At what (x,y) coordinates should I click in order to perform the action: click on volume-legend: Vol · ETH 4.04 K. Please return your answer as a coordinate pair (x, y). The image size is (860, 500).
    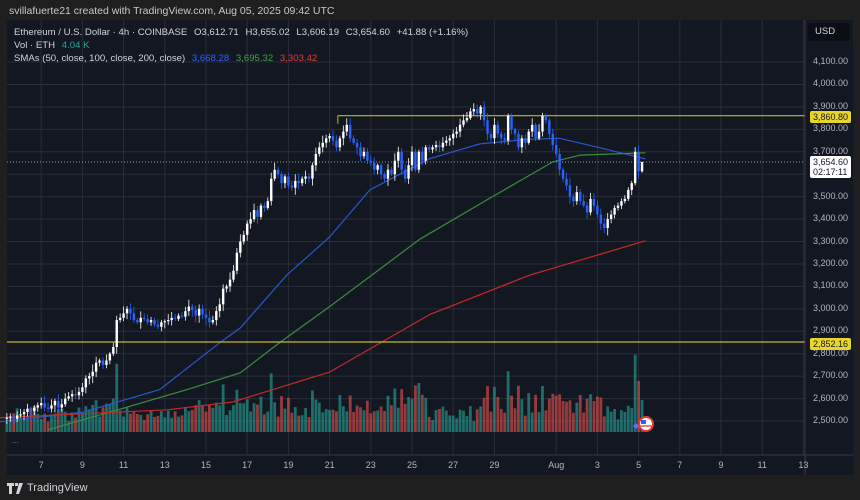
    Looking at the image, I should click on (53, 45).